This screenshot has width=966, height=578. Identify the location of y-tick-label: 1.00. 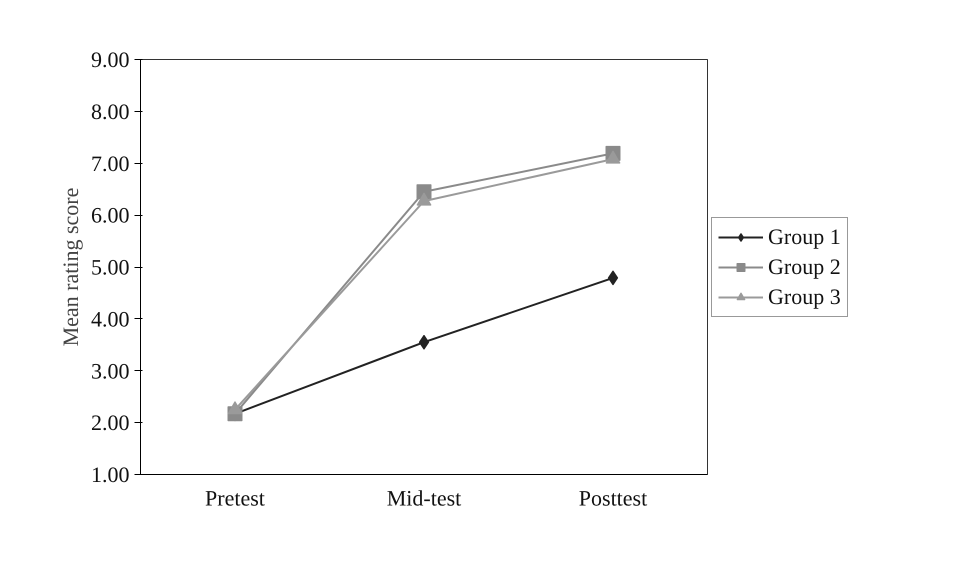
(110, 474).